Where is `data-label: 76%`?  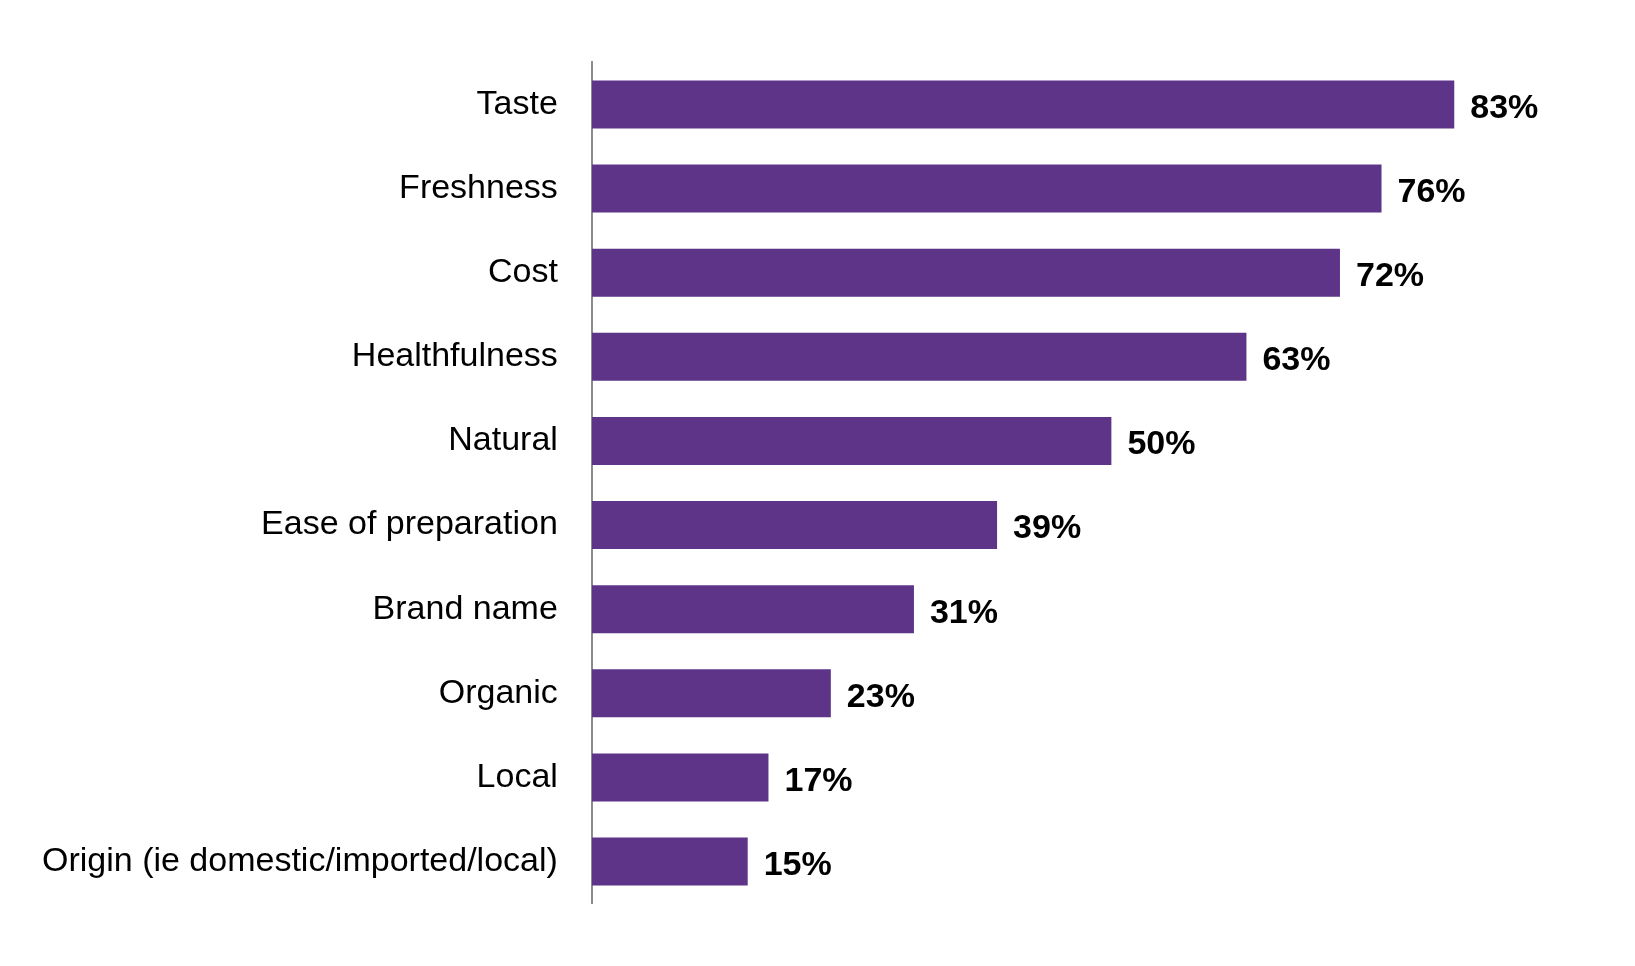
data-label: 76% is located at coordinates (1431, 189).